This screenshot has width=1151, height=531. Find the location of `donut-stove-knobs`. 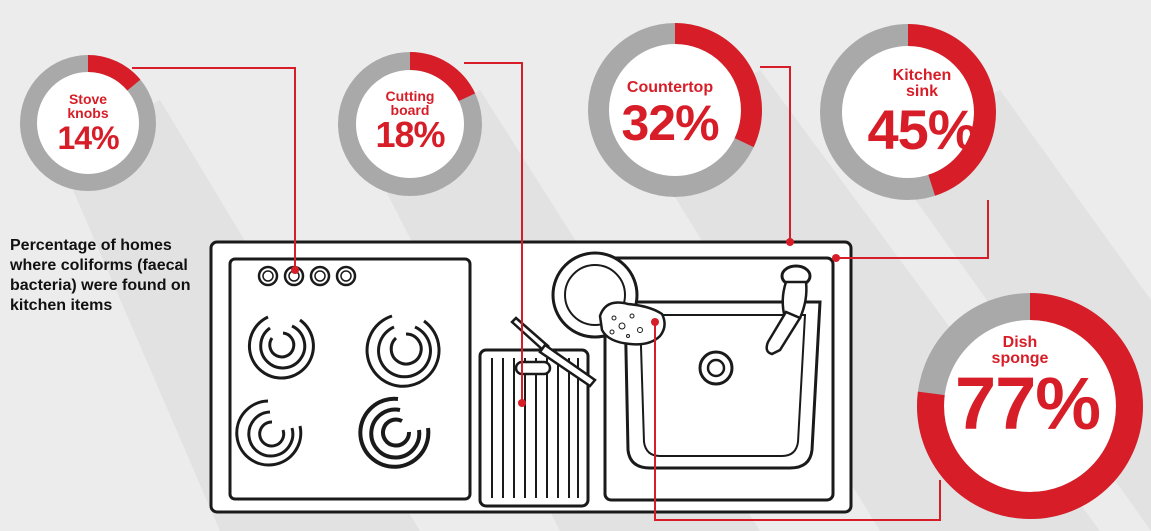

donut-stove-knobs is located at coordinates (88, 123).